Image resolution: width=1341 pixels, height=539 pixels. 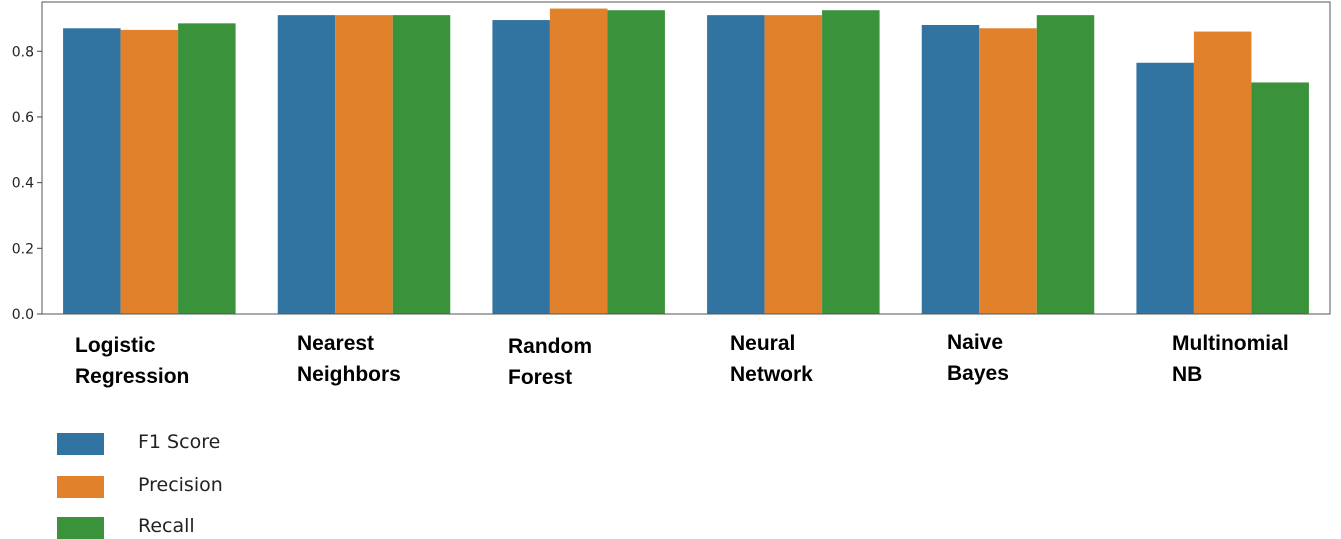 What do you see at coordinates (132, 376) in the screenshot?
I see `x-category-label: Regression` at bounding box center [132, 376].